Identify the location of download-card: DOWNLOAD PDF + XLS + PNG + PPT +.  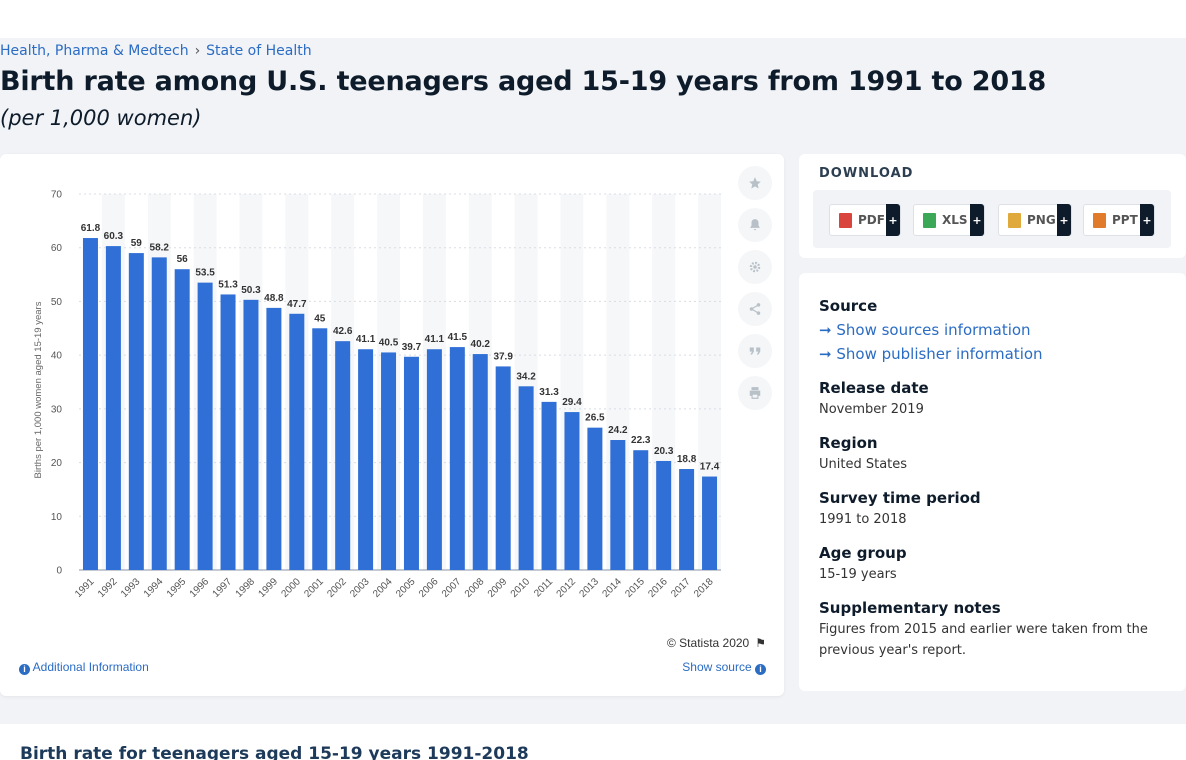
(992, 206).